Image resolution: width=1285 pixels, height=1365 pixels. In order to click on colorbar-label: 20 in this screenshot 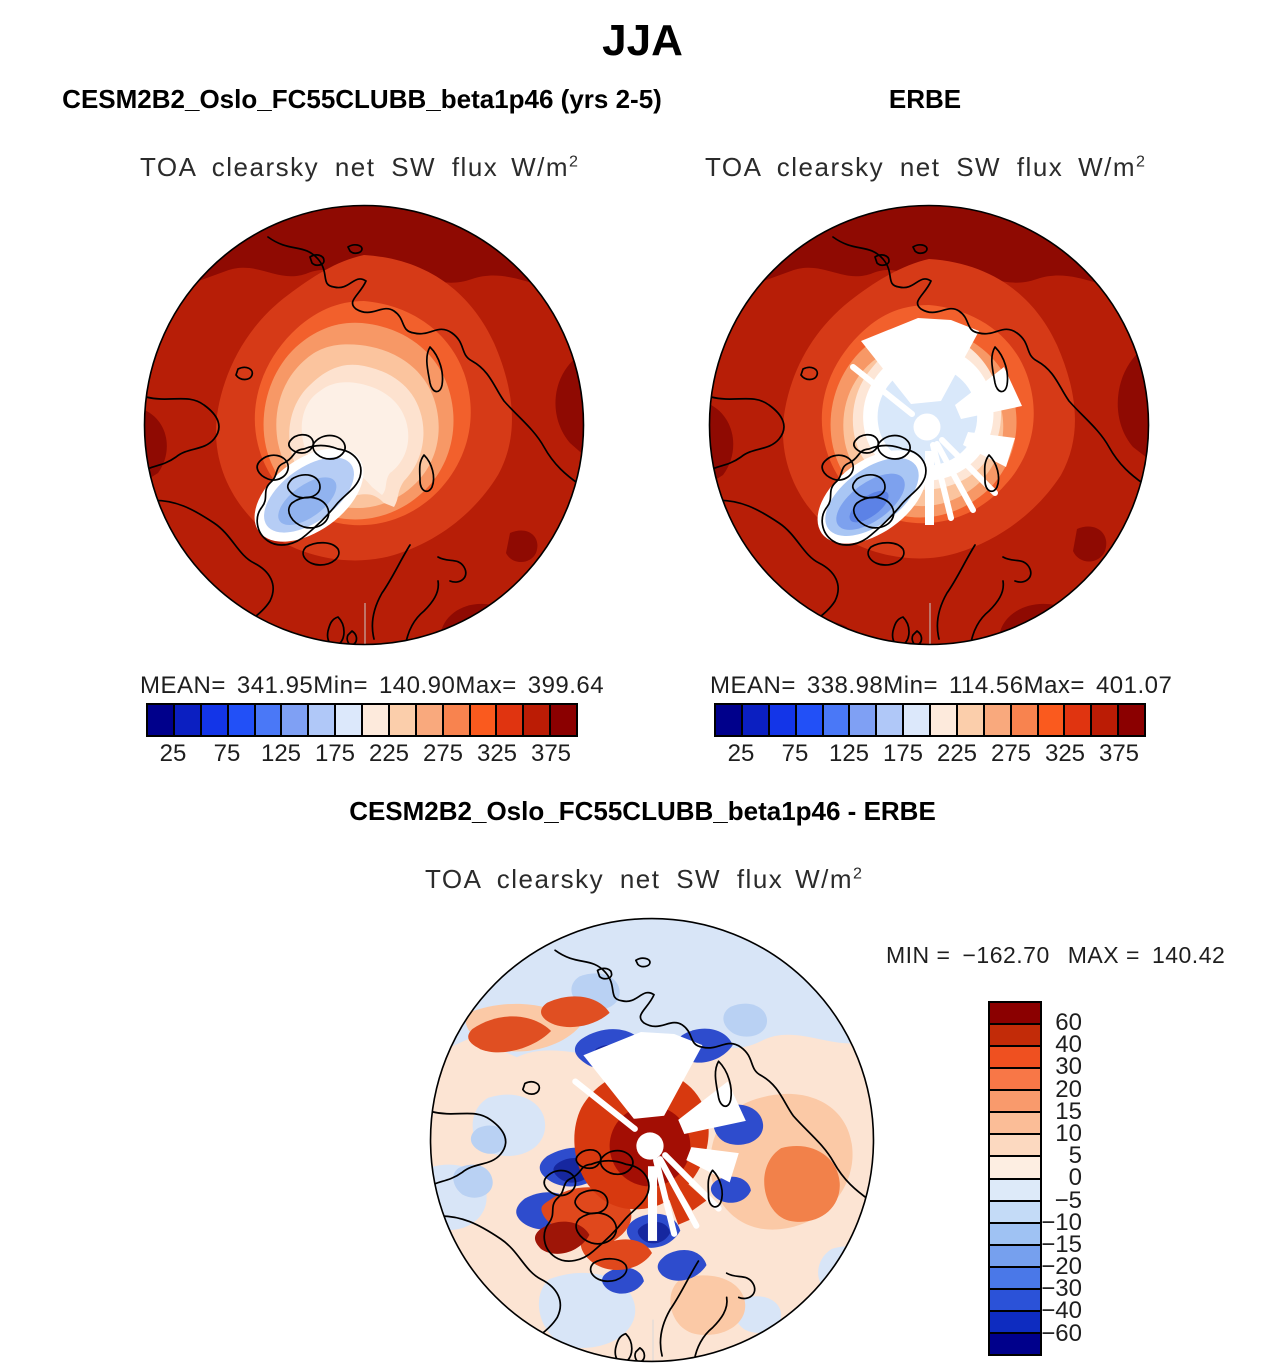, I will do `click(1068, 1089)`.